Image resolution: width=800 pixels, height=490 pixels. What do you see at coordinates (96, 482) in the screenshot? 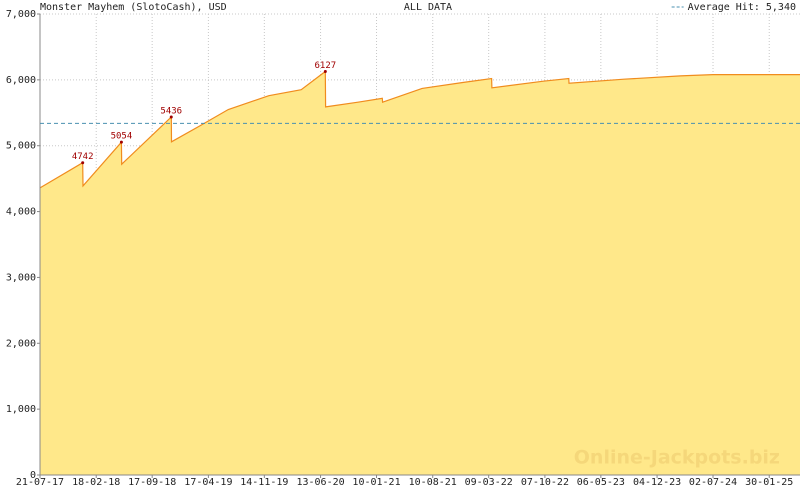
I see `x-tick-label: 18-02-18` at bounding box center [96, 482].